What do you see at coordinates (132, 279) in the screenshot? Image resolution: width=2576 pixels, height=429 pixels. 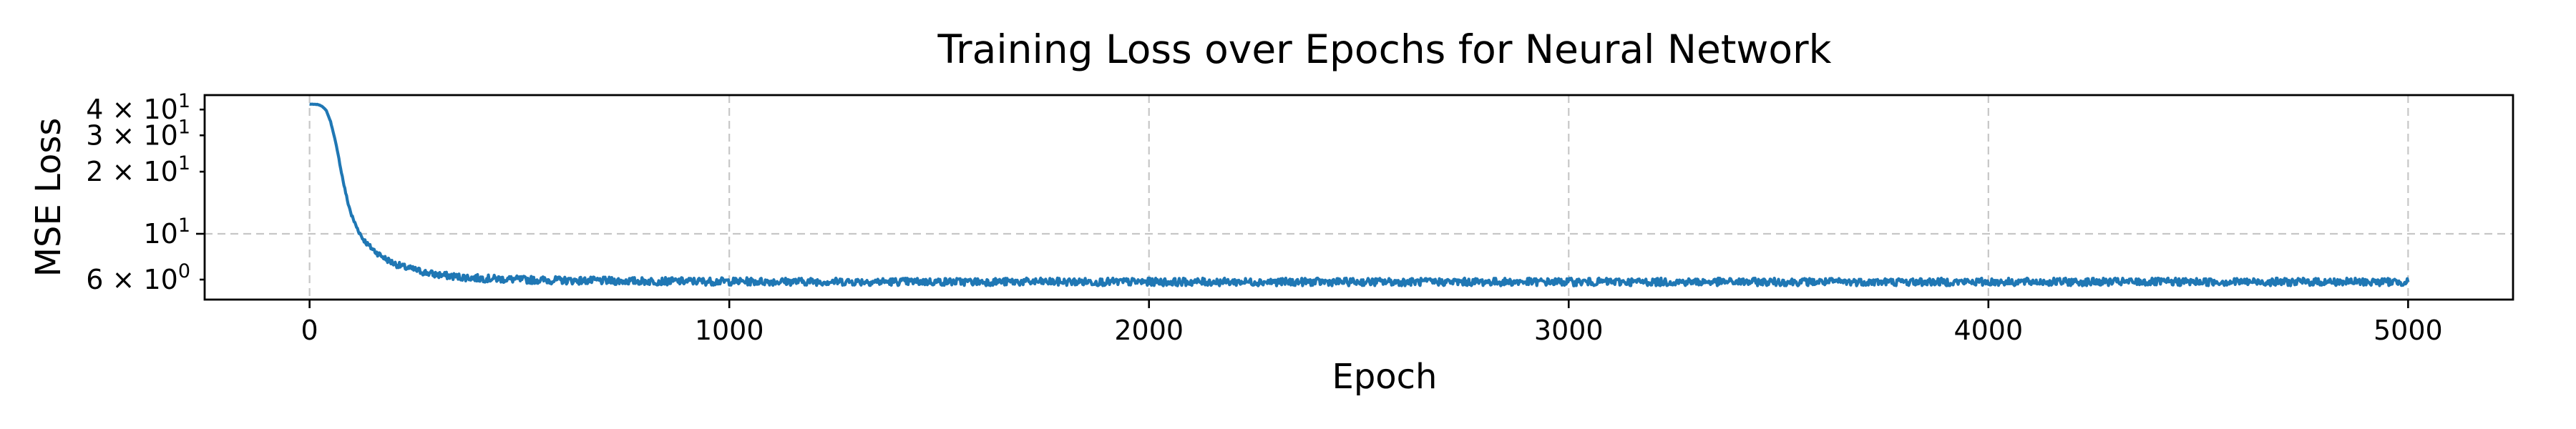 I see `y-tick-mantissa: 6 × 10` at bounding box center [132, 279].